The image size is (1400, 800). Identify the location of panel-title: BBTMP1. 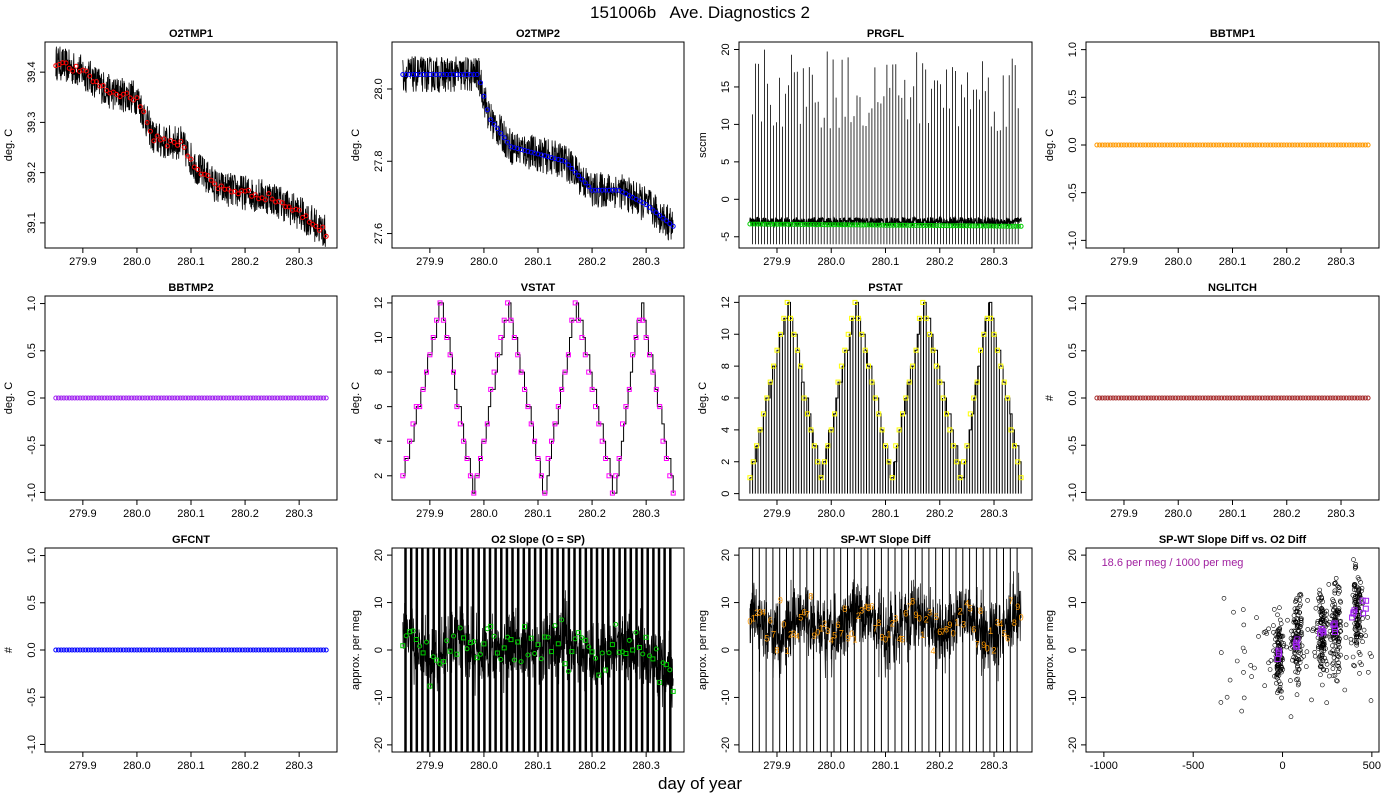
(1232, 34).